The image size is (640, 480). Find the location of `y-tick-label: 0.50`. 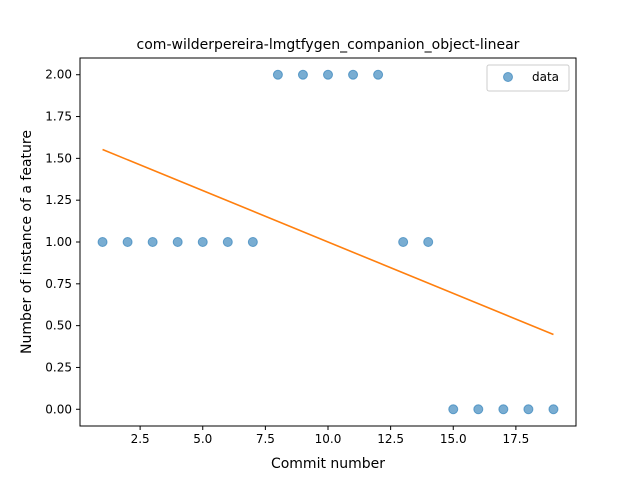

y-tick-label: 0.50 is located at coordinates (58, 326).